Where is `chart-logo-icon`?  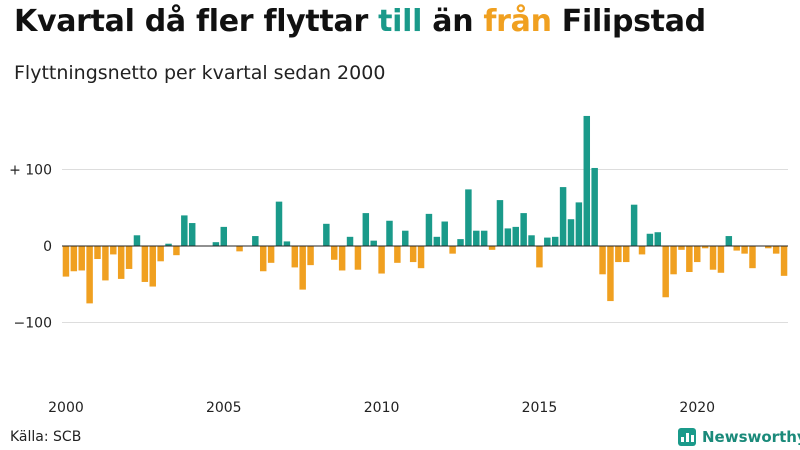 chart-logo-icon is located at coordinates (687, 437).